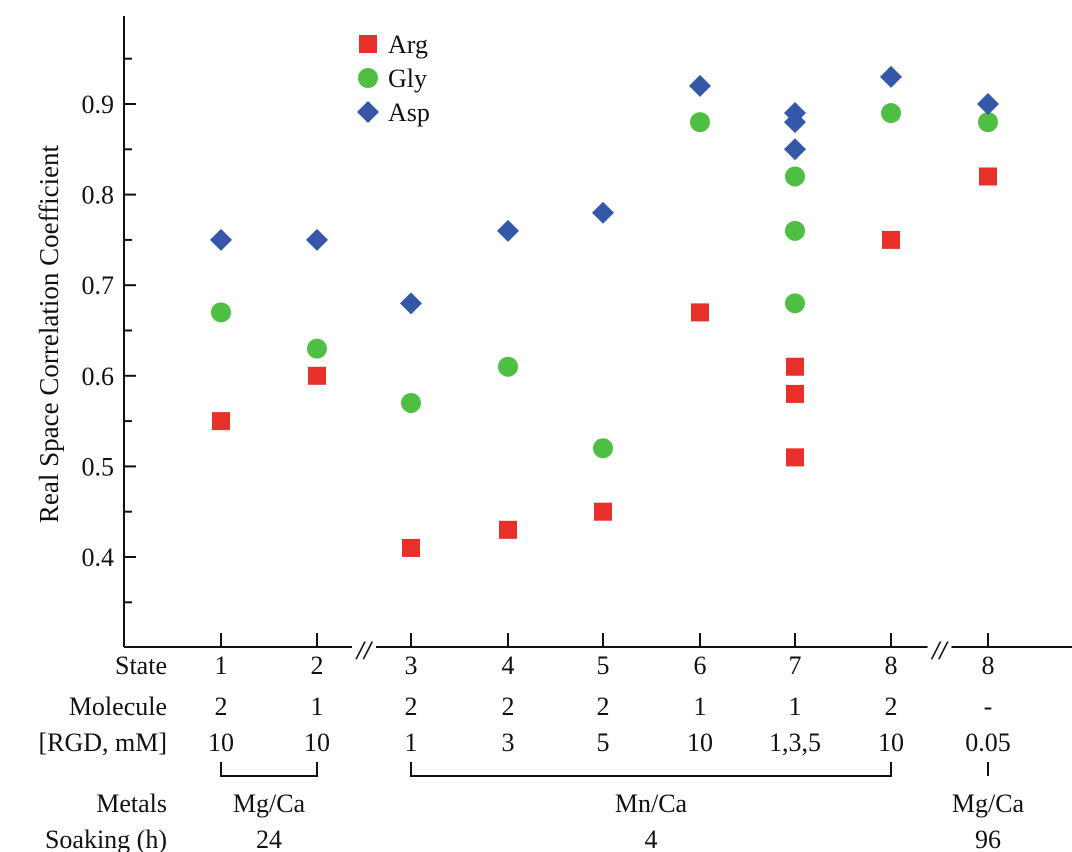  What do you see at coordinates (368, 112) in the screenshot?
I see `legend-marker-asp` at bounding box center [368, 112].